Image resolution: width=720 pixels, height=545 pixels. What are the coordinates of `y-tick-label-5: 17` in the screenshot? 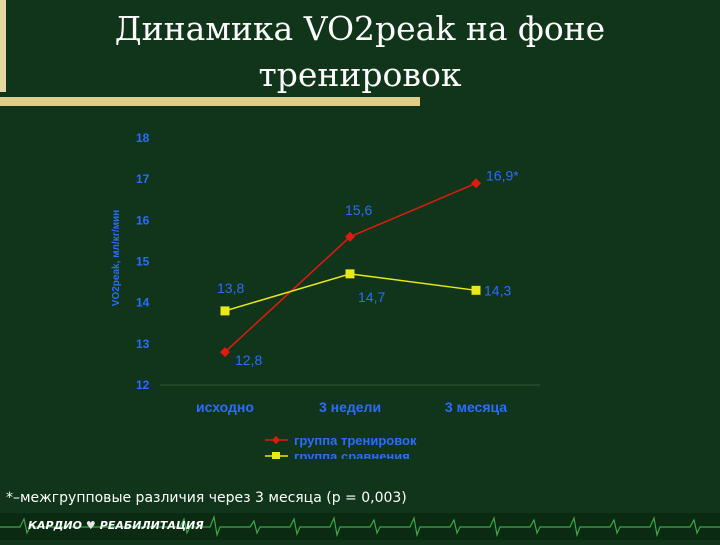 It's located at (143, 179).